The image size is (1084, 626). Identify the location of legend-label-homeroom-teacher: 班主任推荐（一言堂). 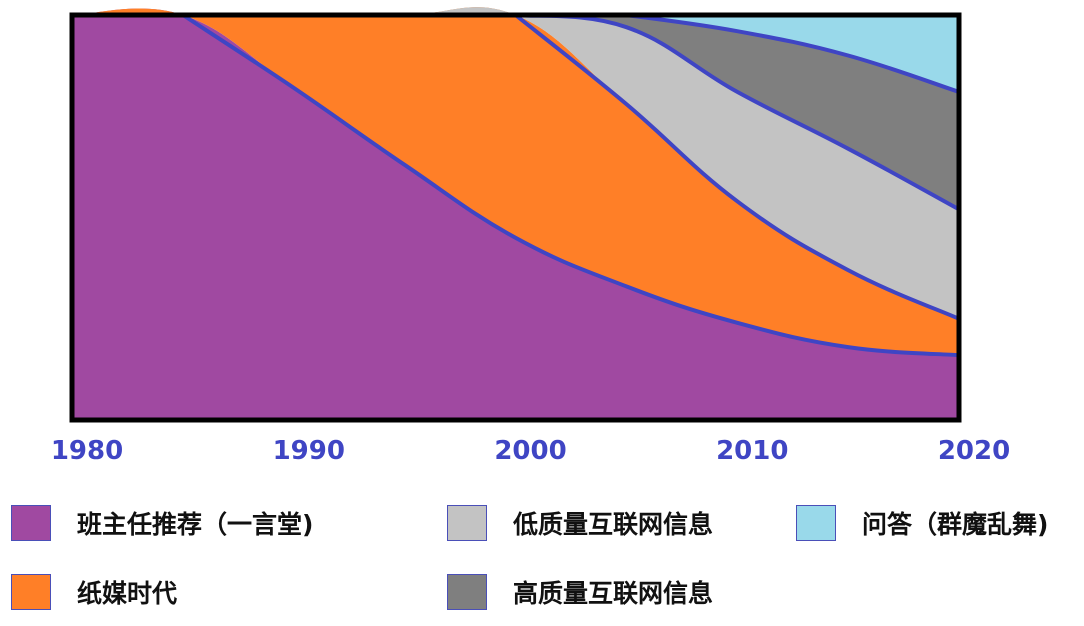
(195, 524).